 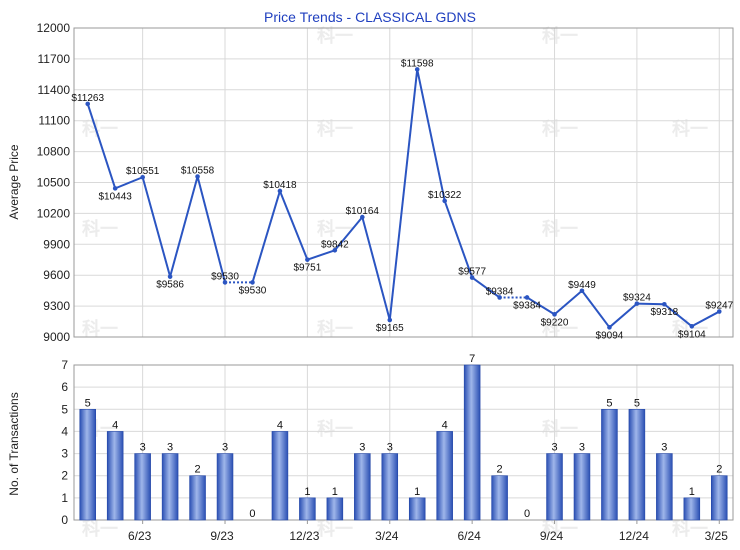 I want to click on transactions-y-tick-label: 5, so click(x=64, y=409).